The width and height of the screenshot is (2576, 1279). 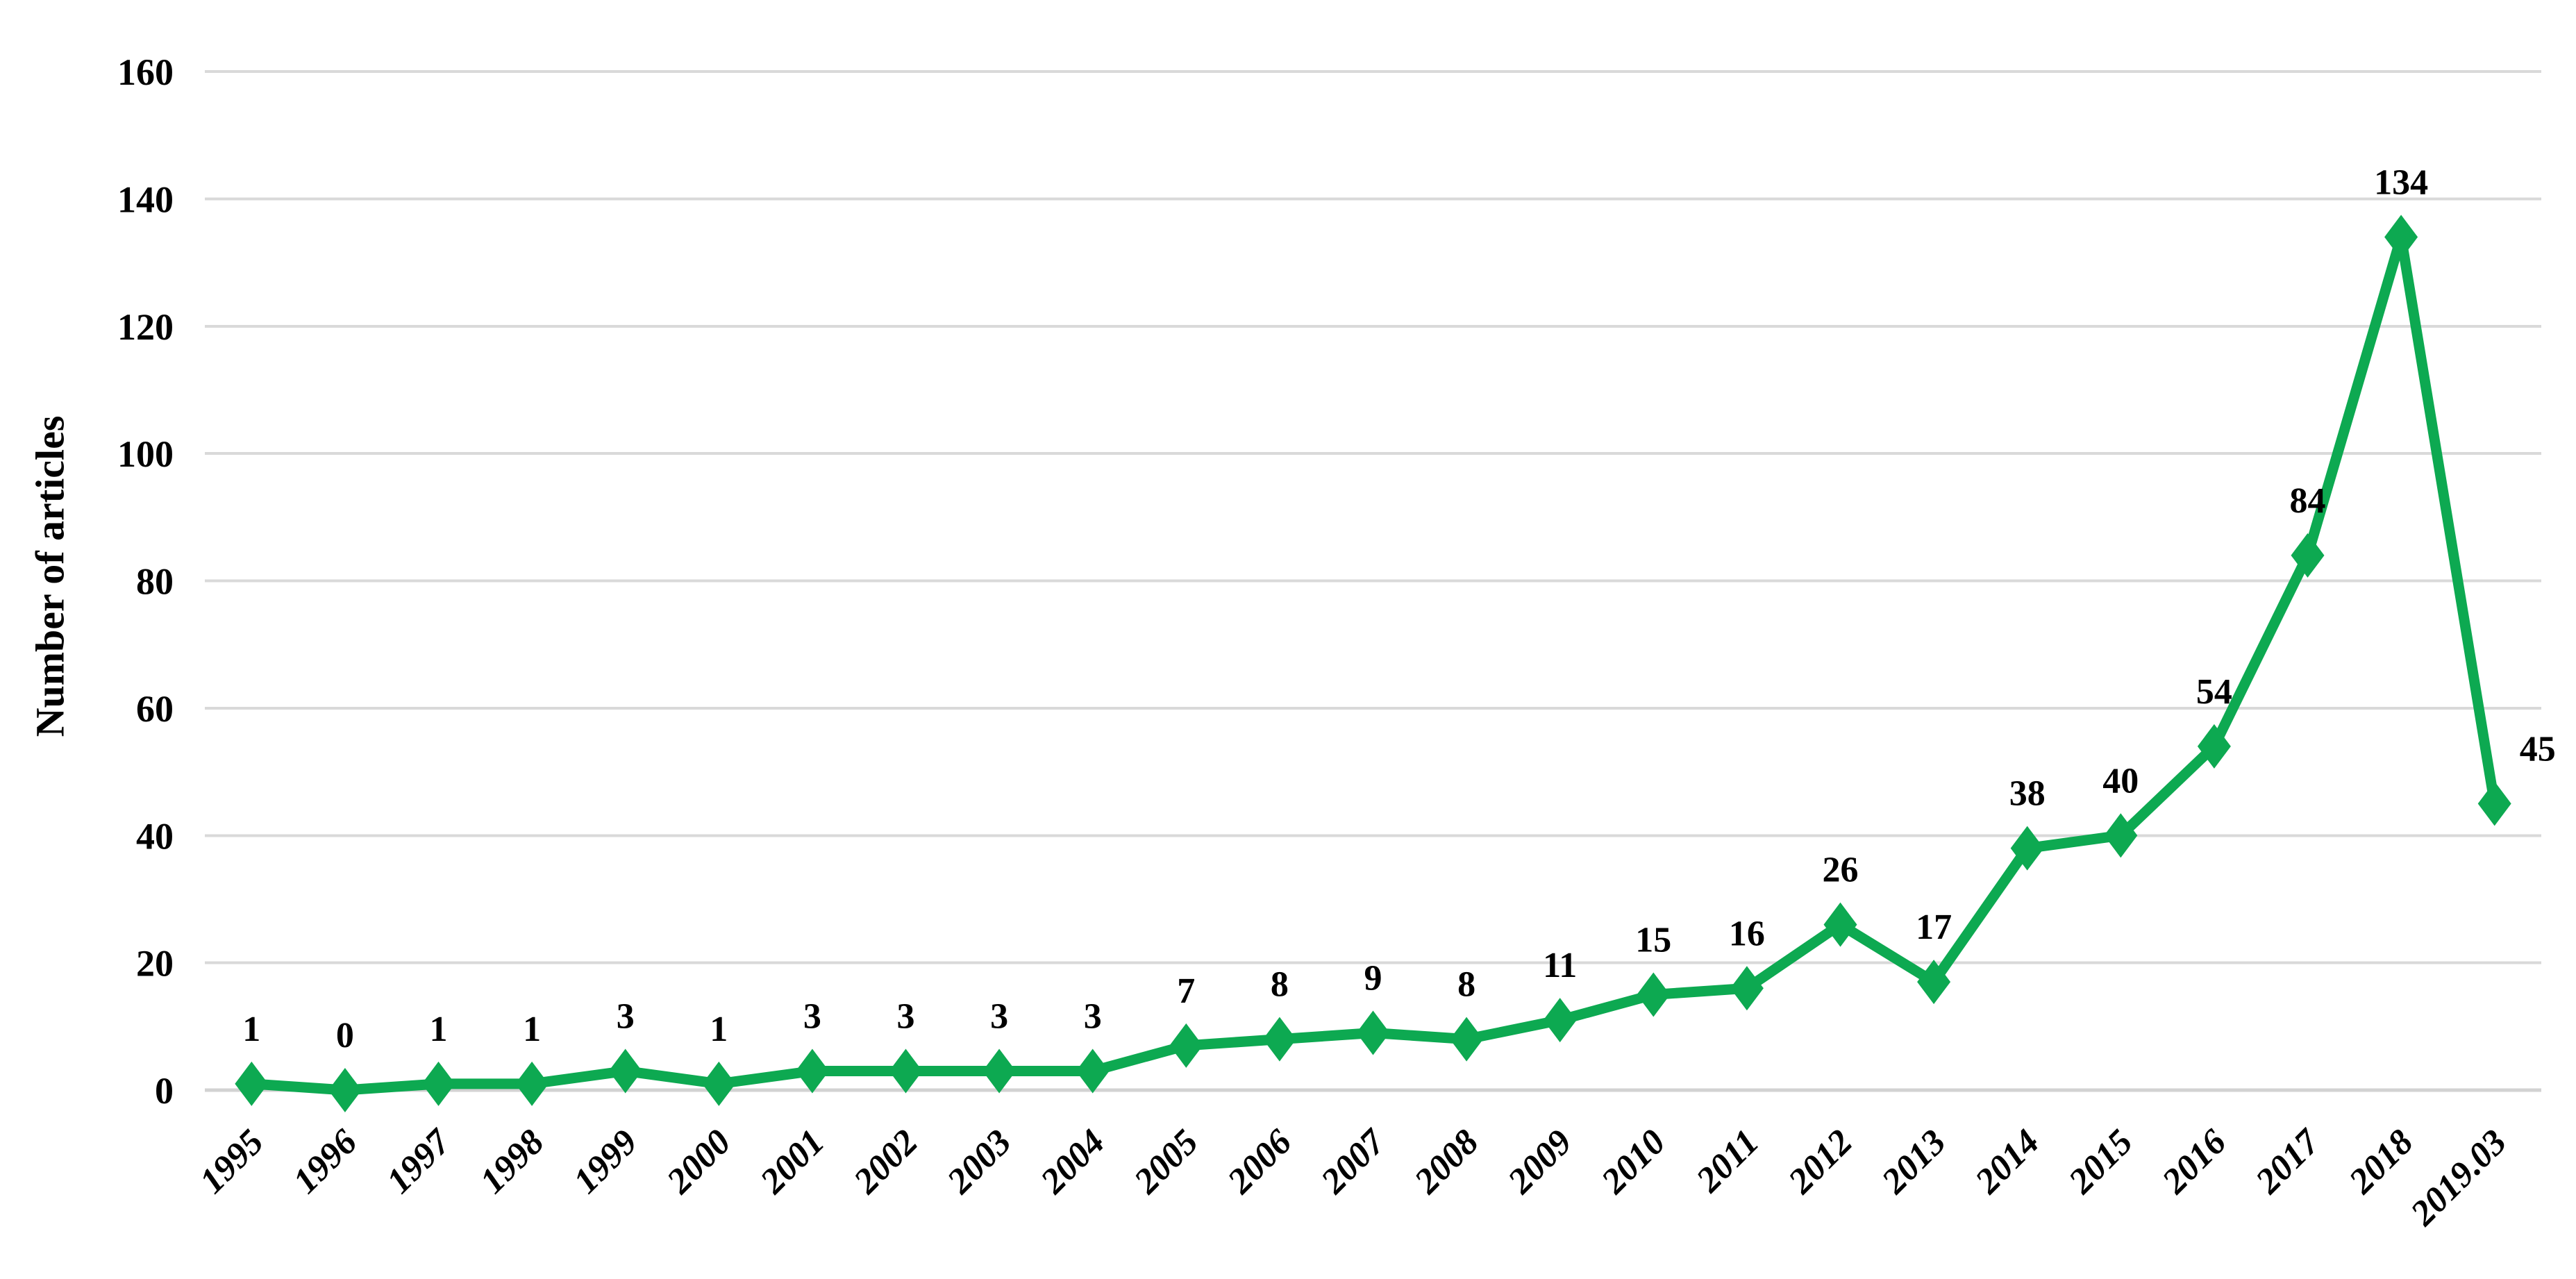 What do you see at coordinates (155, 582) in the screenshot?
I see `y-tick-label: 80` at bounding box center [155, 582].